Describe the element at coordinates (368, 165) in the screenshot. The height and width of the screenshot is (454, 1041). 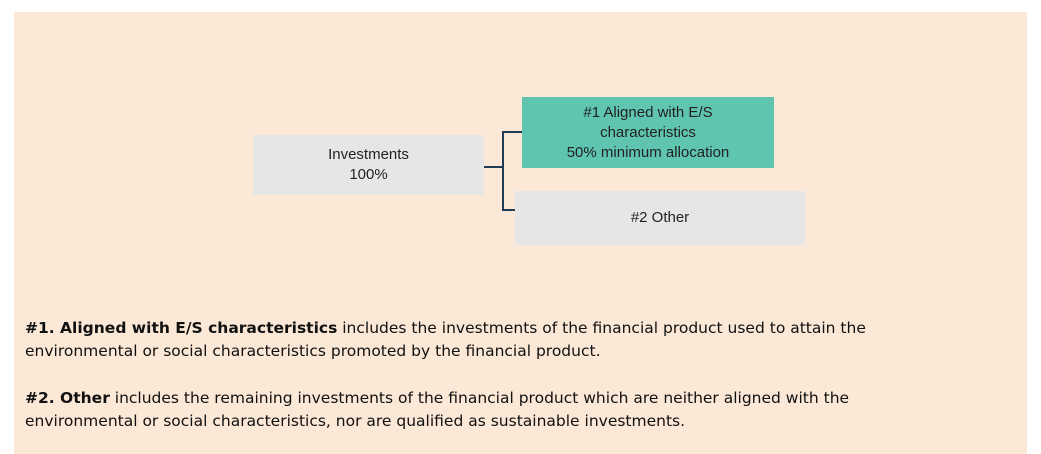
I see `node: Investments 100%` at that location.